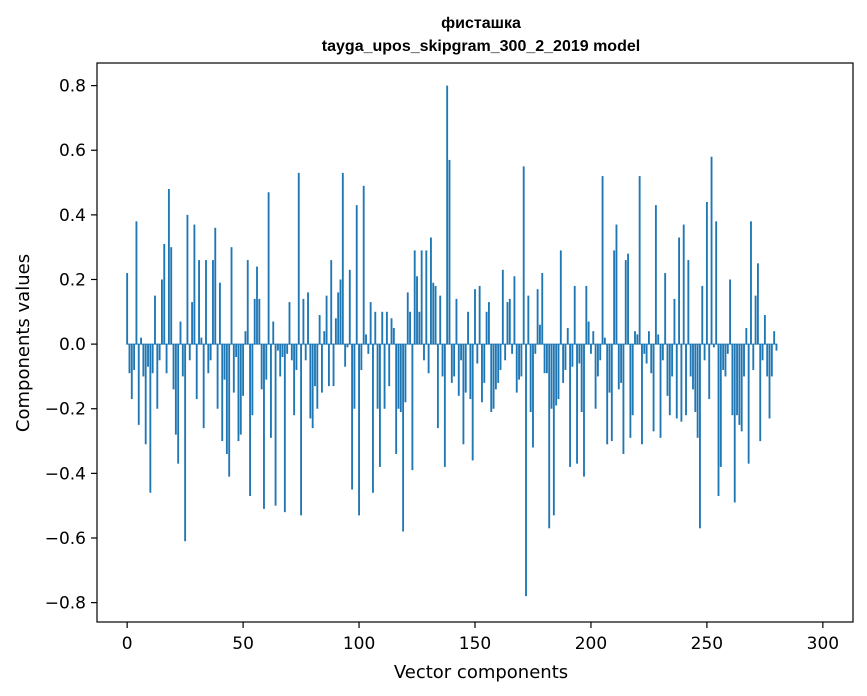 Image resolution: width=867 pixels, height=696 pixels. I want to click on y-tick-label: 0.8, so click(72, 87).